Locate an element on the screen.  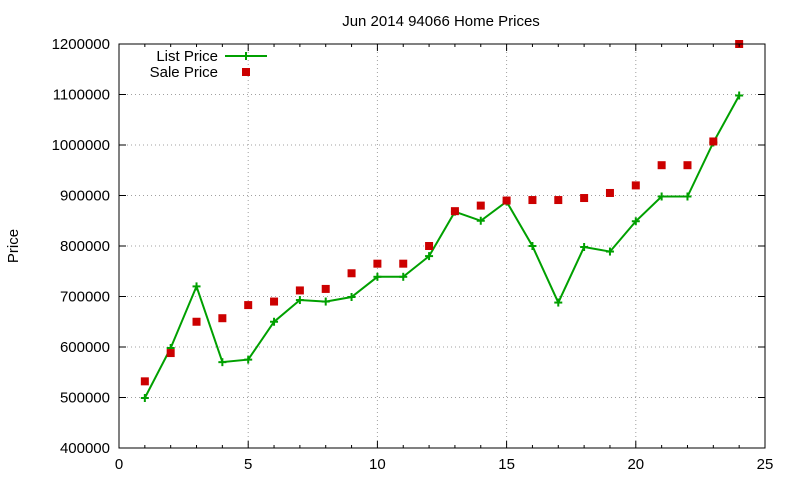
legend-swatch-square is located at coordinates (246, 72).